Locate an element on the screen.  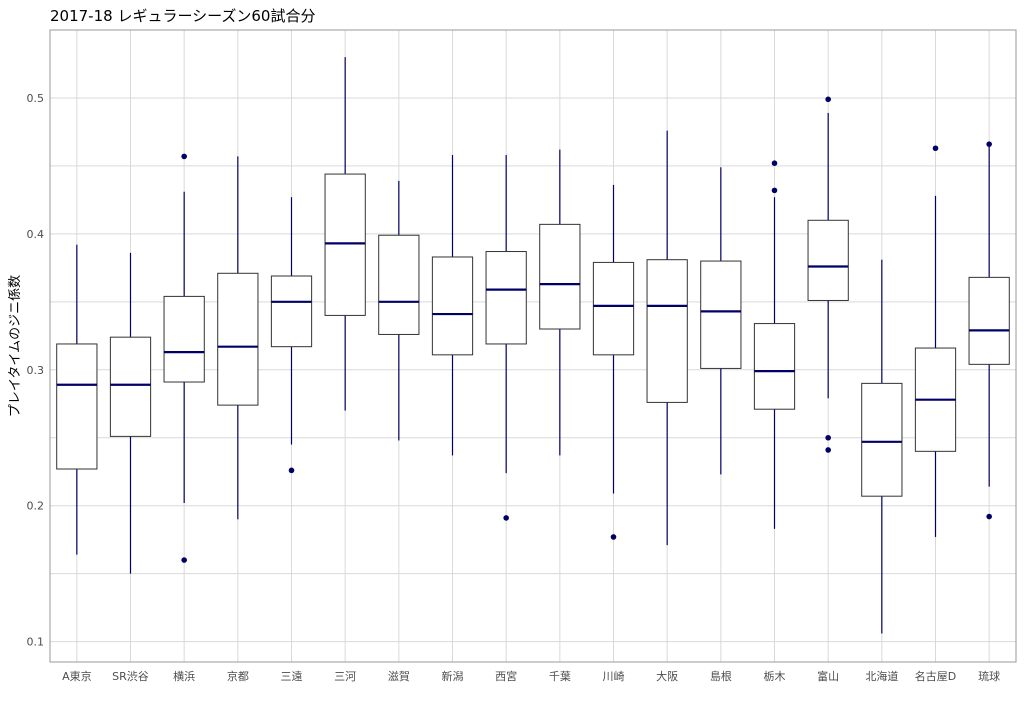
y-tick-label: 0.1 is located at coordinates (36, 642).